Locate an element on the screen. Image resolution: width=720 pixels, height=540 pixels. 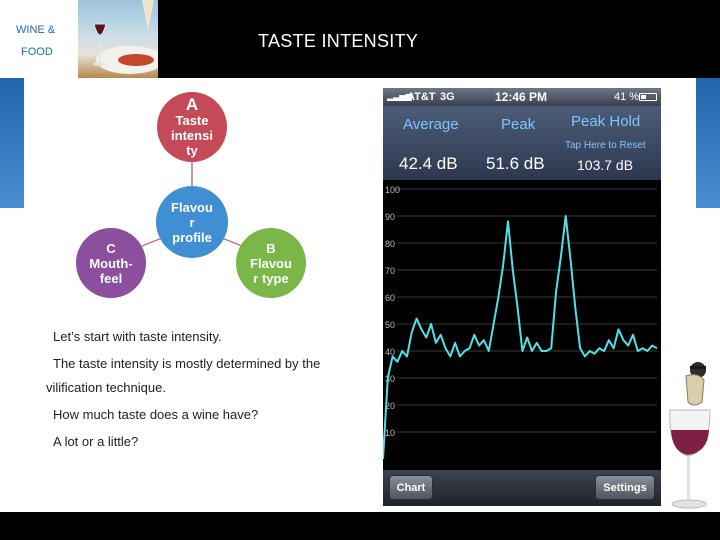
node-label-line: intensi is located at coordinates (192, 135).